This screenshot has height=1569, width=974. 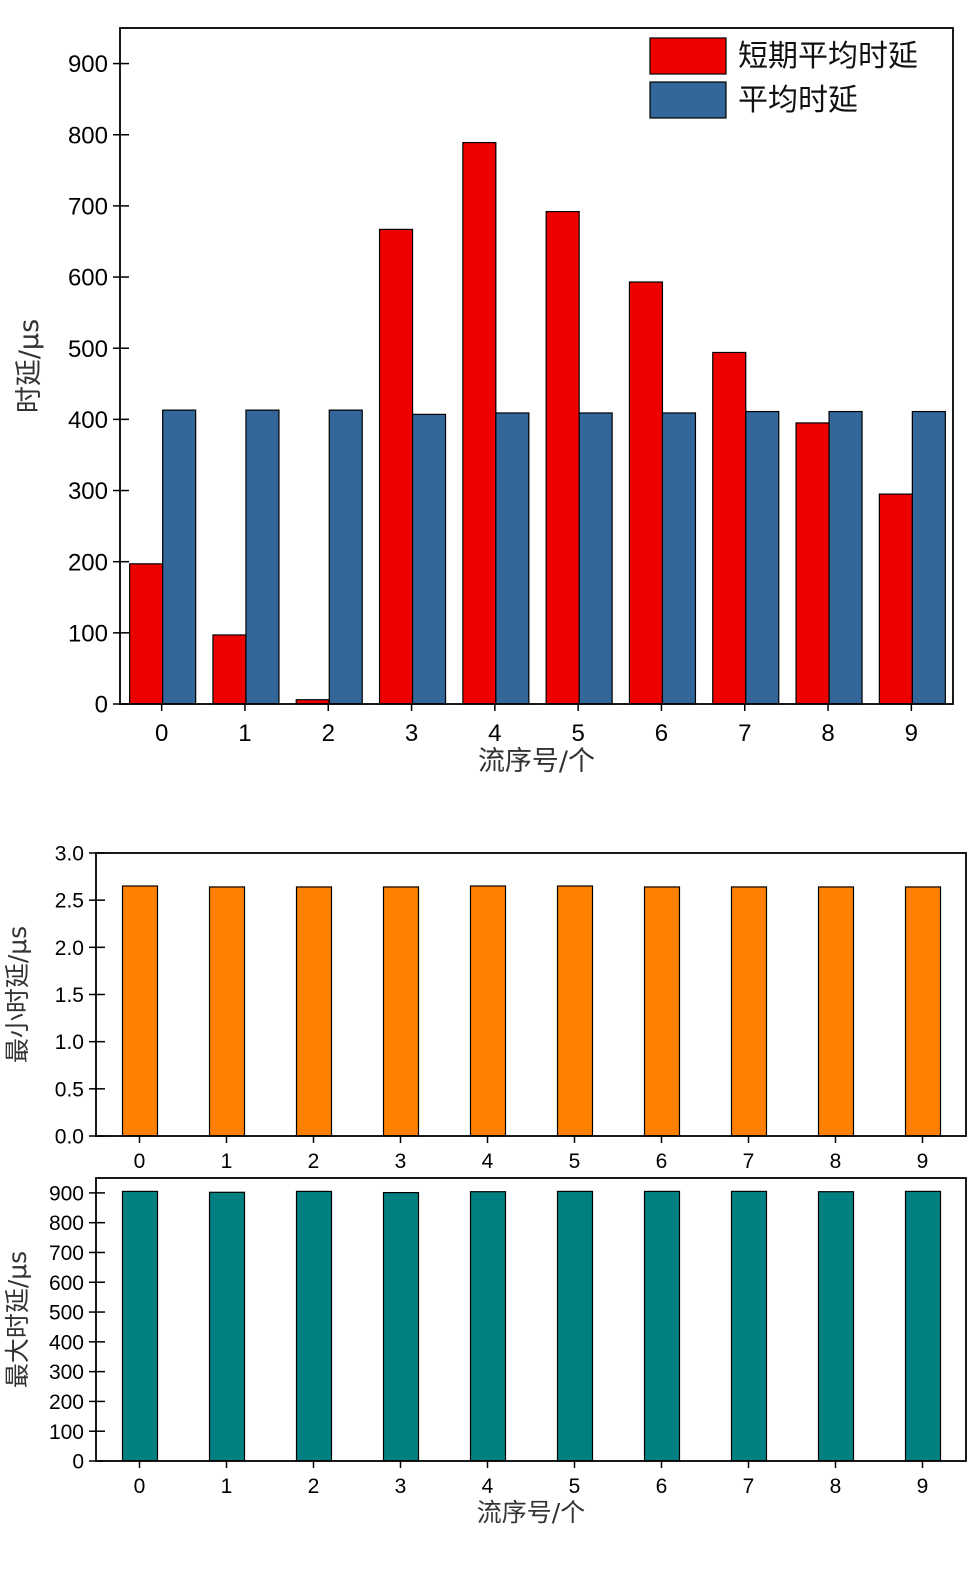 What do you see at coordinates (69, 995) in the screenshot?
I see `y-tick-label: 1.5` at bounding box center [69, 995].